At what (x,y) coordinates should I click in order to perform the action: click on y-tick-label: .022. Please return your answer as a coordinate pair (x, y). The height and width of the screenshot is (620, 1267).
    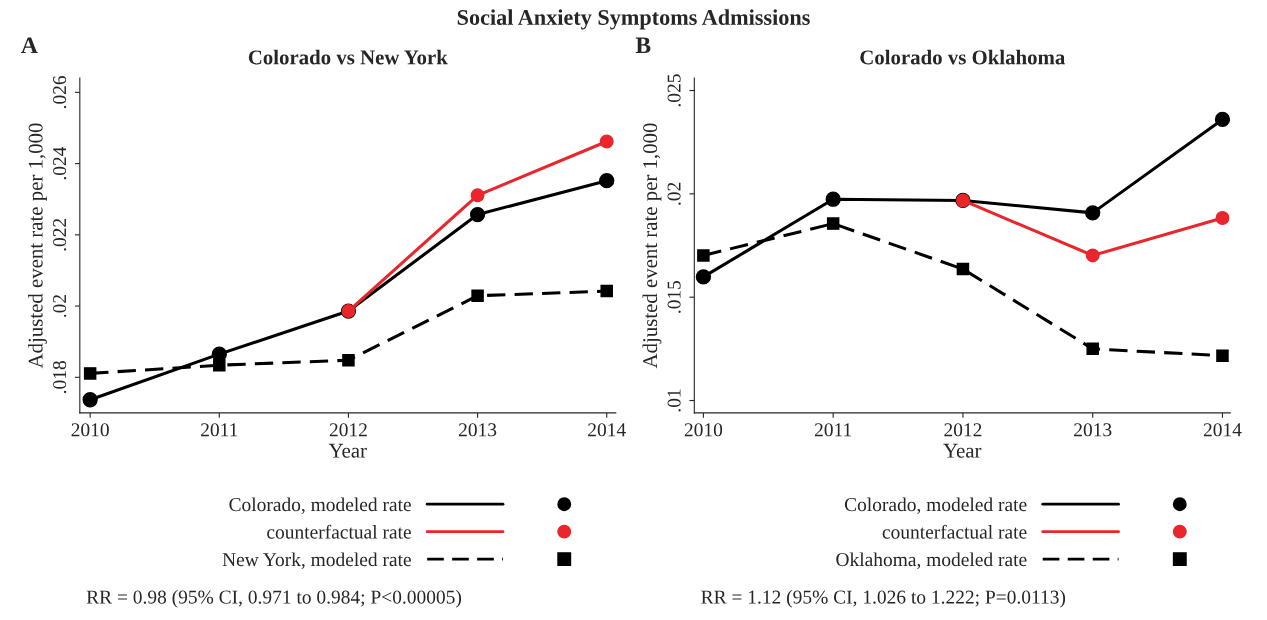
    Looking at the image, I should click on (60, 234).